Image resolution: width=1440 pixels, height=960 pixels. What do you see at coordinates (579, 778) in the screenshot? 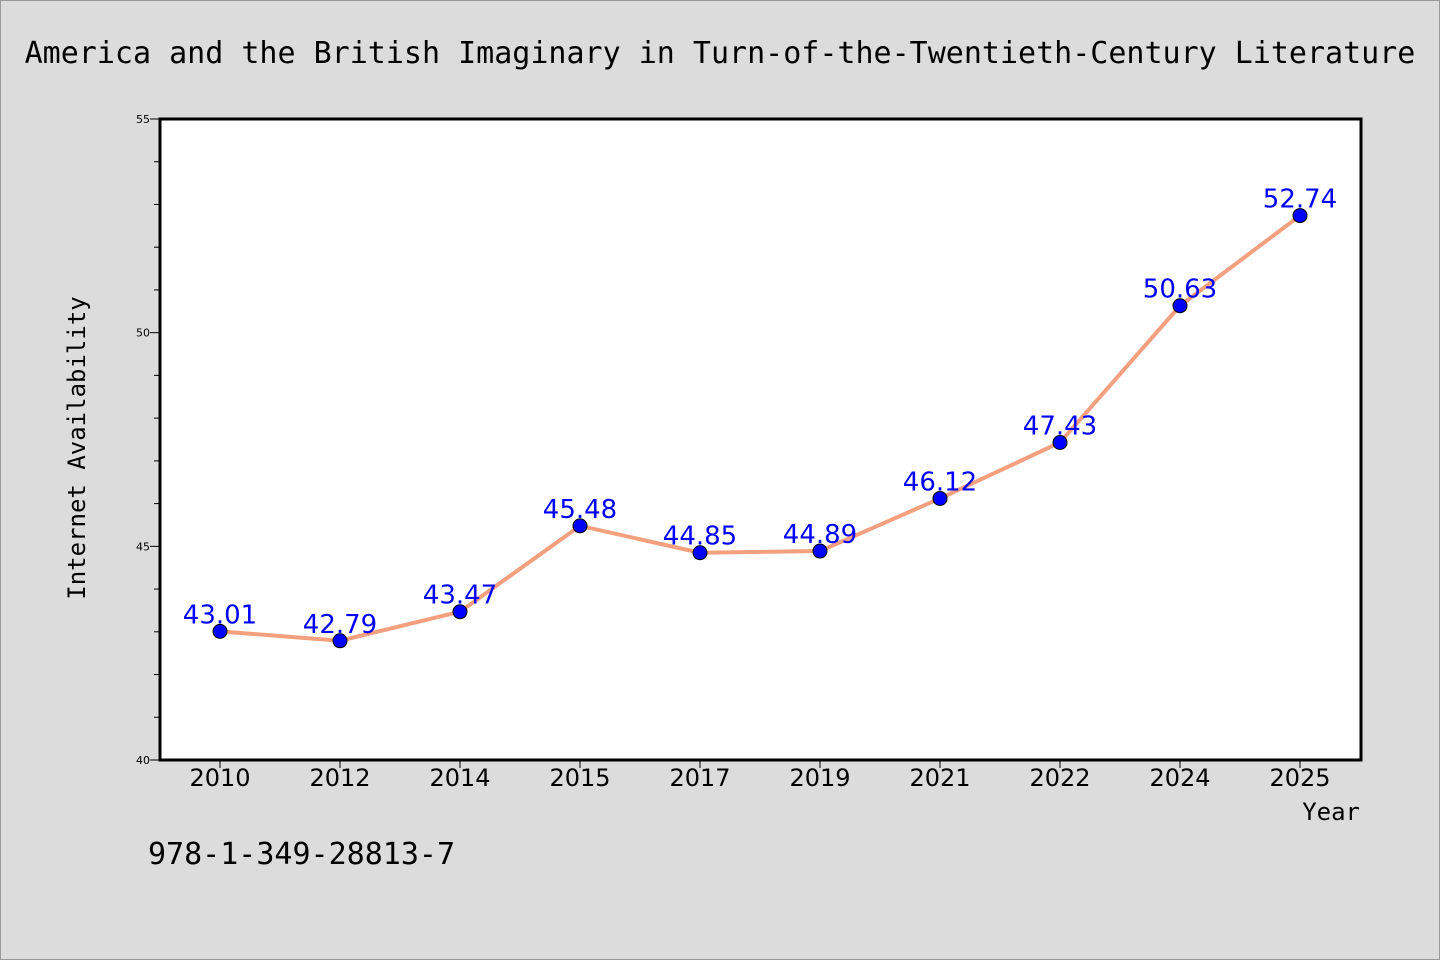
I see `x-tick-label: 2015` at bounding box center [579, 778].